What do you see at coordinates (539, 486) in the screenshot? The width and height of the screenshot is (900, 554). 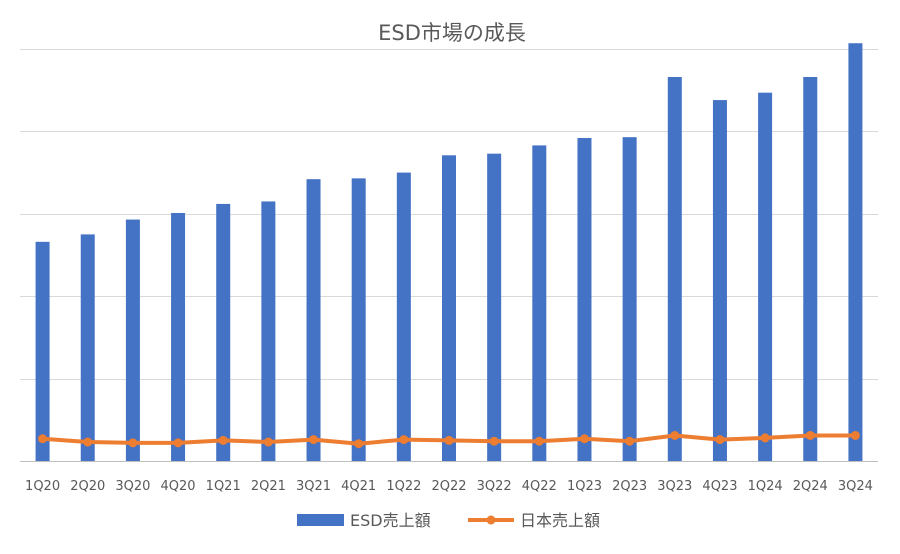 I see `x-tick-label: 4Q22` at bounding box center [539, 486].